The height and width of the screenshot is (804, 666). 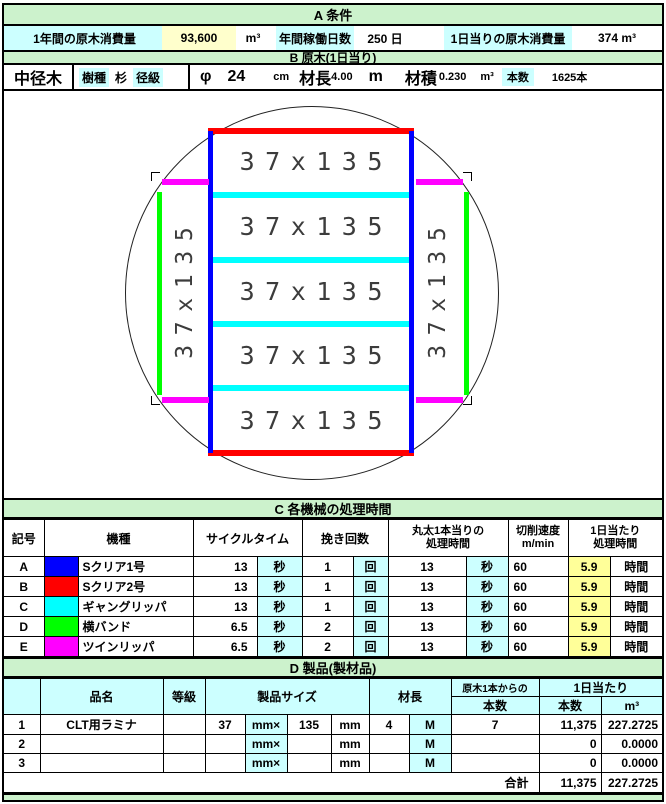 I want to click on blue-cut-right, so click(x=411, y=292).